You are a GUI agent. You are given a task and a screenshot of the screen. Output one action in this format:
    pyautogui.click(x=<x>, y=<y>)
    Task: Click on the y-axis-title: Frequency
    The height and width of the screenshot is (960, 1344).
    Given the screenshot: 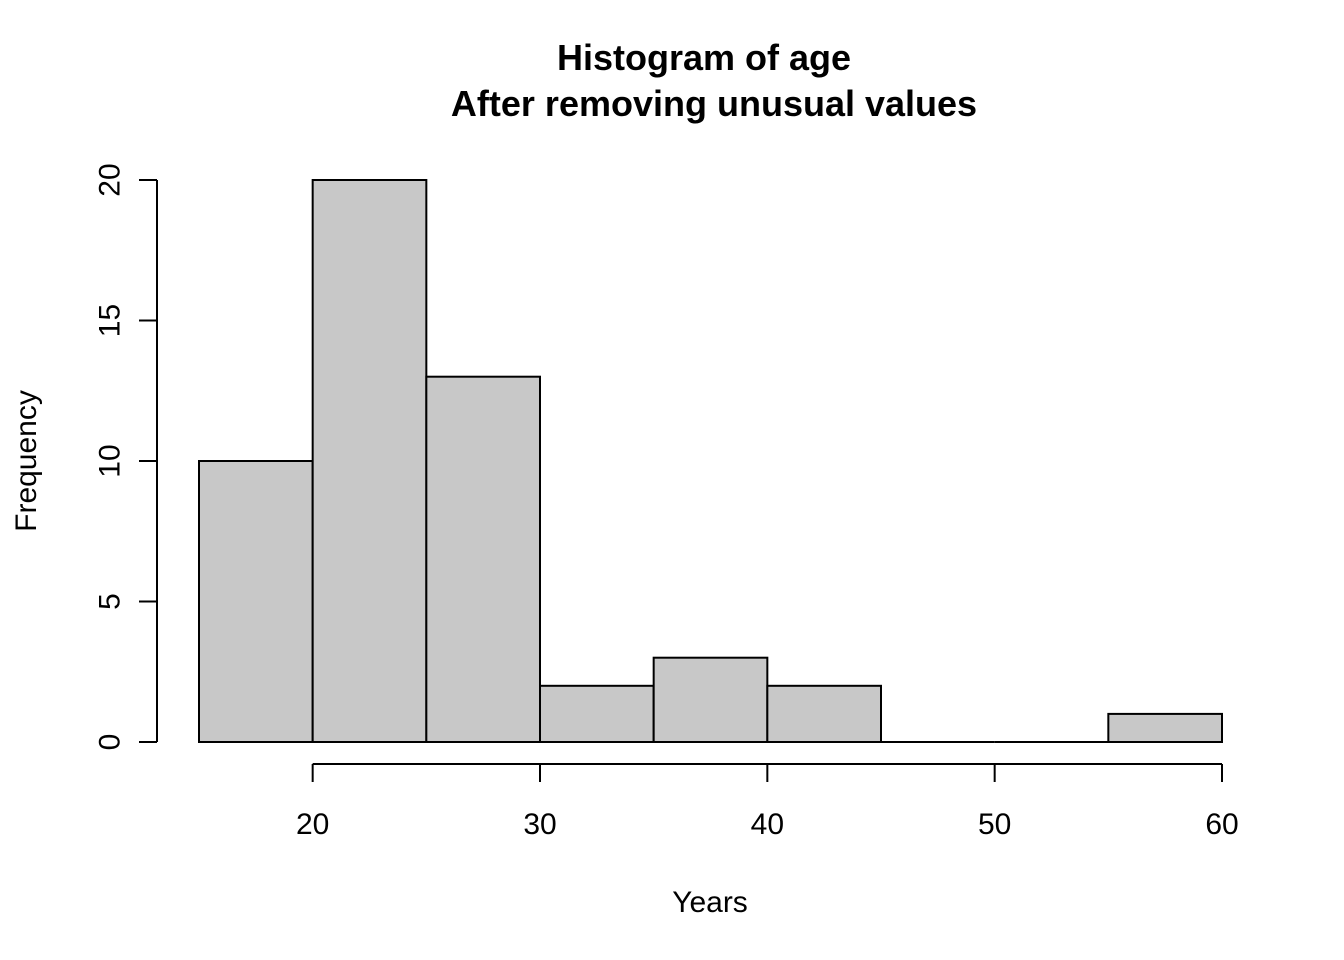 What is the action you would take?
    pyautogui.click(x=26, y=461)
    